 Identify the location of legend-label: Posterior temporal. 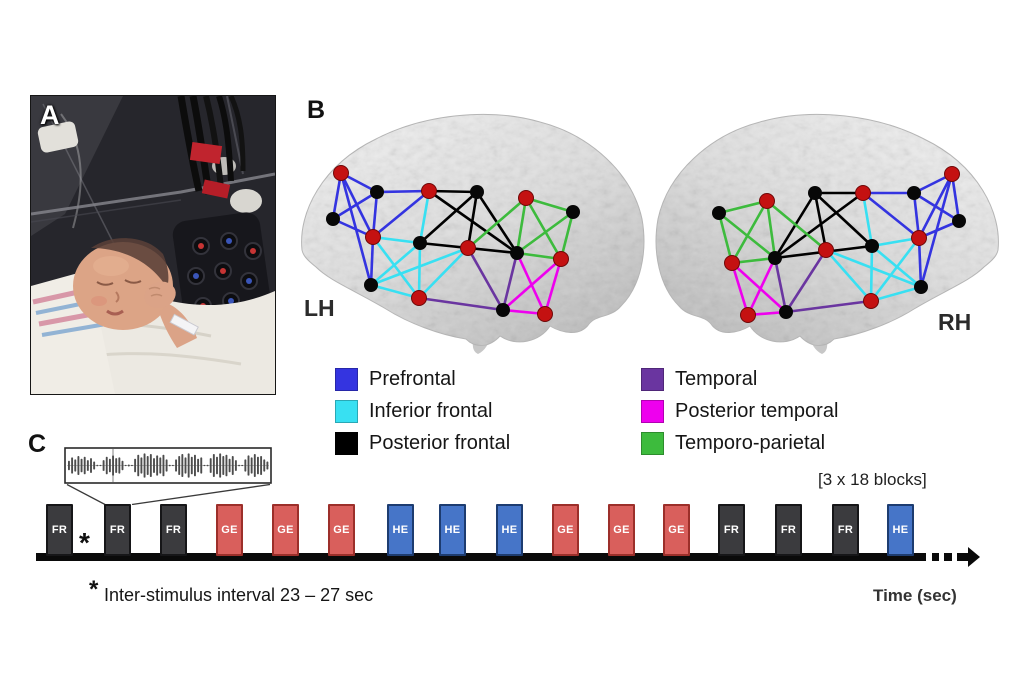
(757, 411).